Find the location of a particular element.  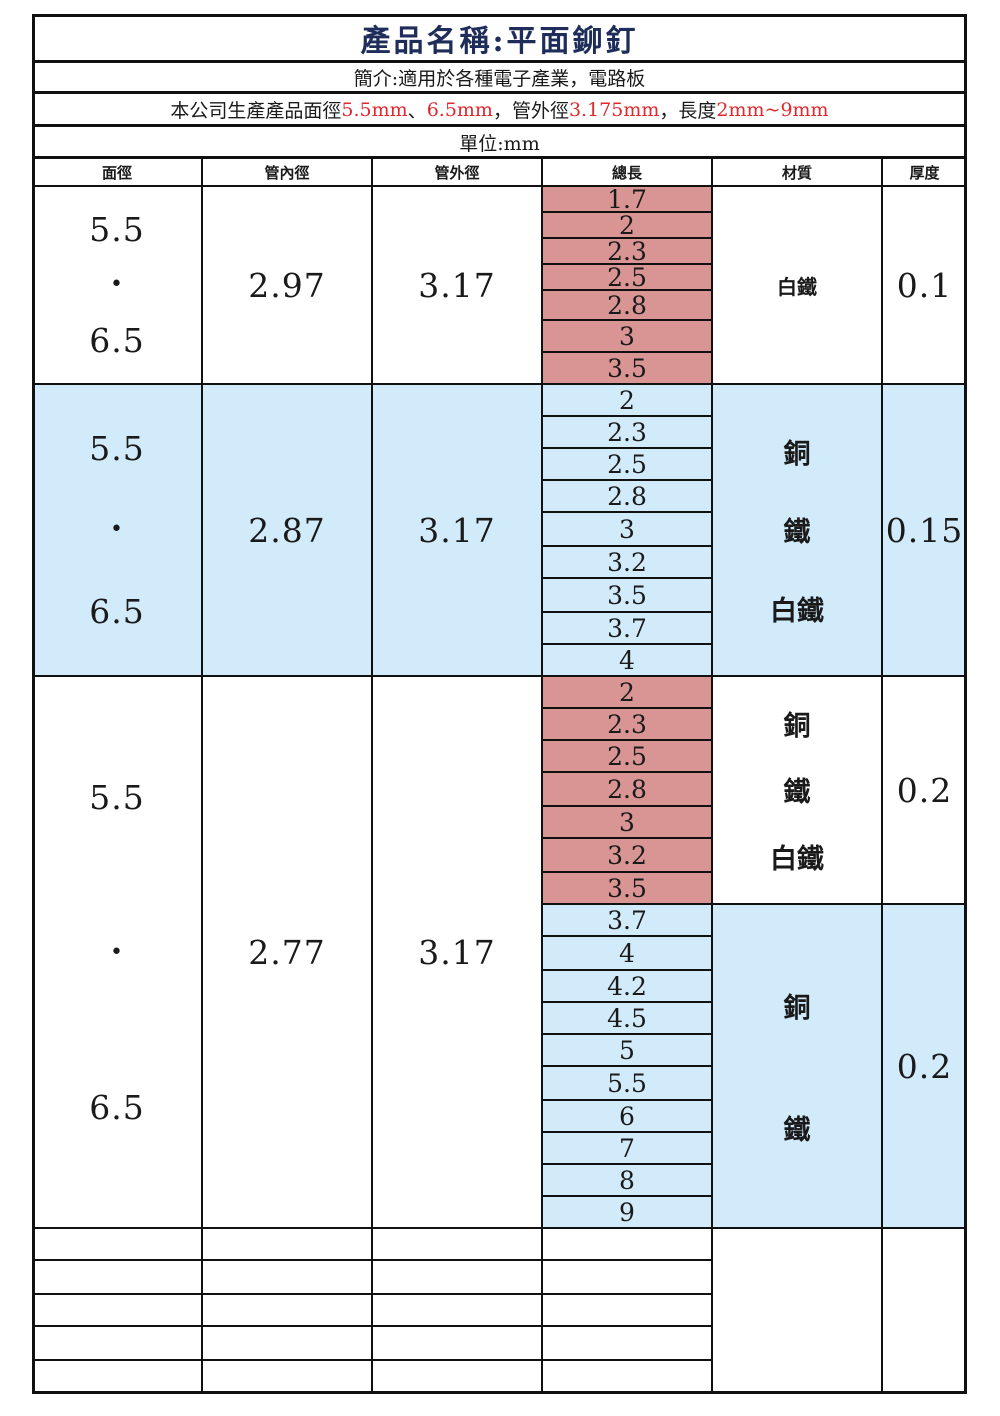

group-2-inner-diameter: 2.87 is located at coordinates (287, 530).